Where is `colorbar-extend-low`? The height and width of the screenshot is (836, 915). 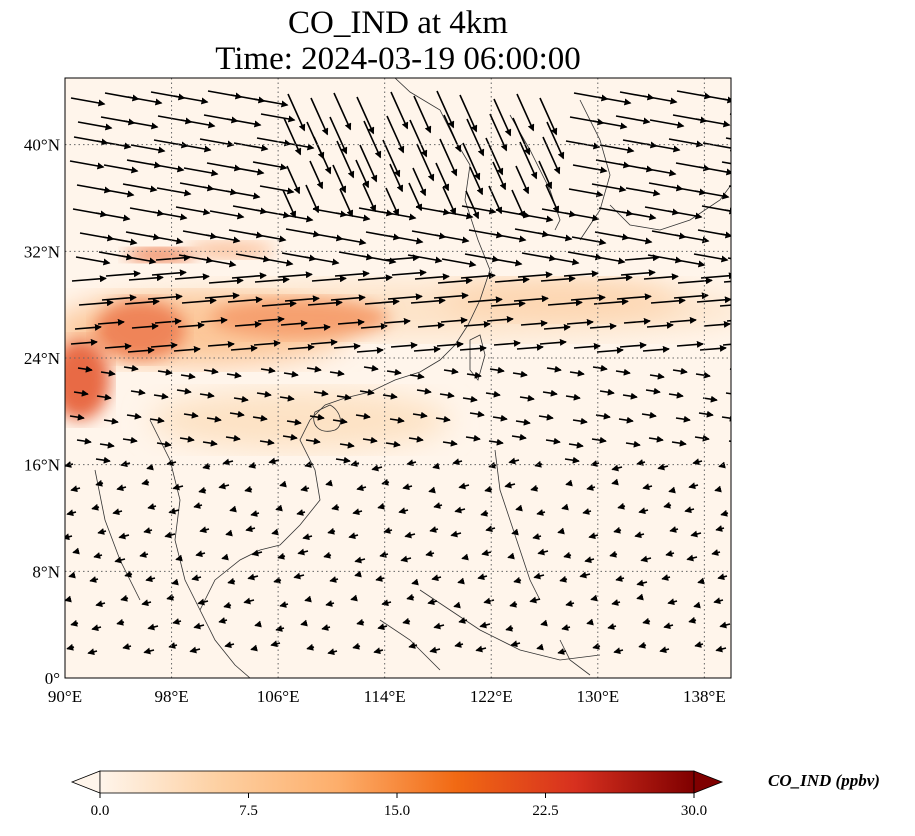 colorbar-extend-low is located at coordinates (85, 782).